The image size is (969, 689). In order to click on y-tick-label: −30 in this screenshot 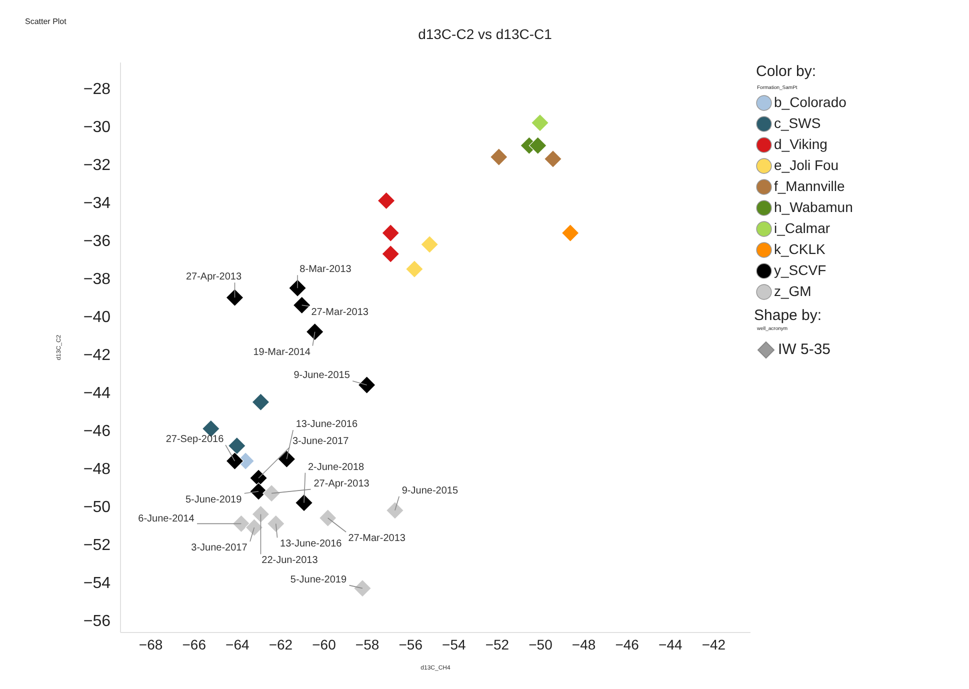, I will do `click(97, 127)`.